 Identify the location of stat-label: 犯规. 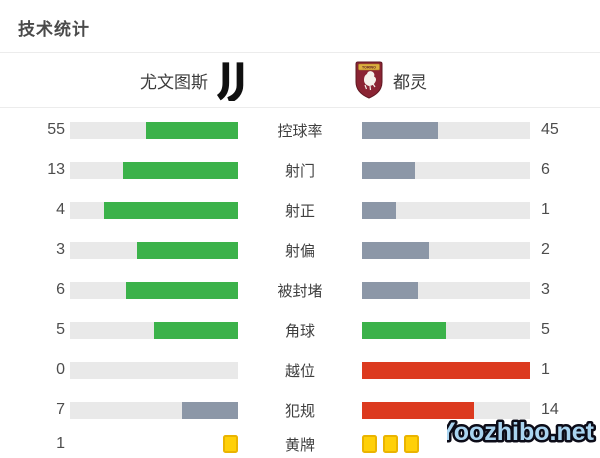
(299, 411).